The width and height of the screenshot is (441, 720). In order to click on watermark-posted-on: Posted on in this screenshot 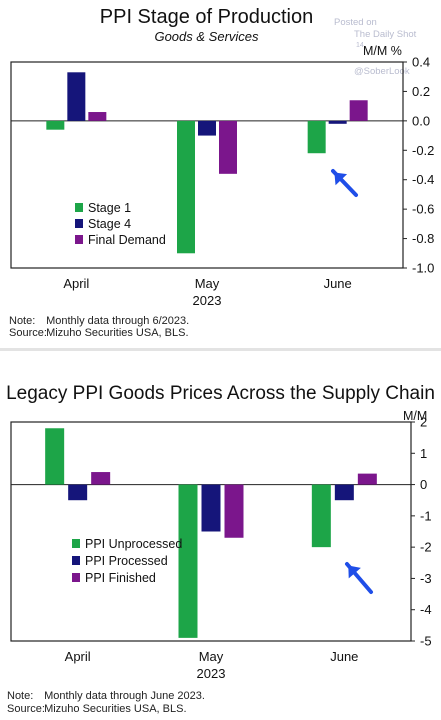, I will do `click(355, 22)`.